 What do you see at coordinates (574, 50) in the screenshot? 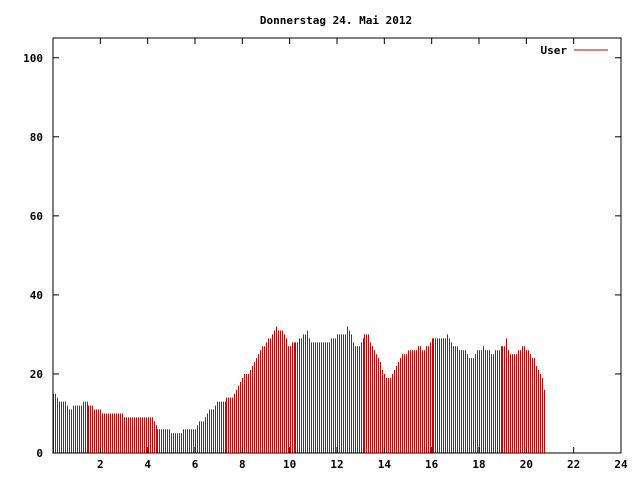
I see `legend: User` at bounding box center [574, 50].